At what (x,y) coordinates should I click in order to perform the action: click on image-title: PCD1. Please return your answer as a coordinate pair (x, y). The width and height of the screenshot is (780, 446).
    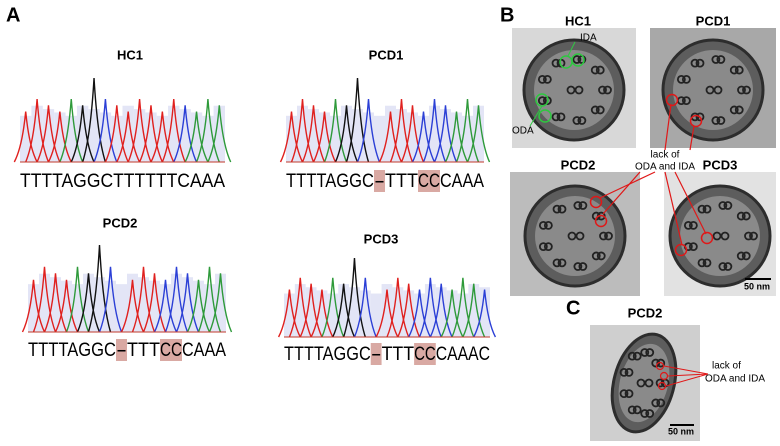
    Looking at the image, I should click on (713, 20).